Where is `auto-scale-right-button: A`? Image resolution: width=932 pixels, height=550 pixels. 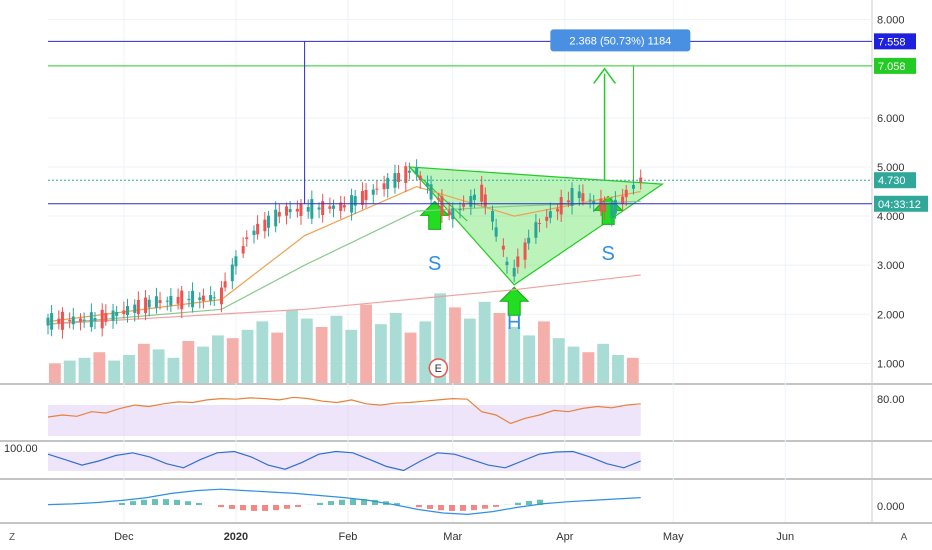
auto-scale-right-button: A is located at coordinates (904, 537).